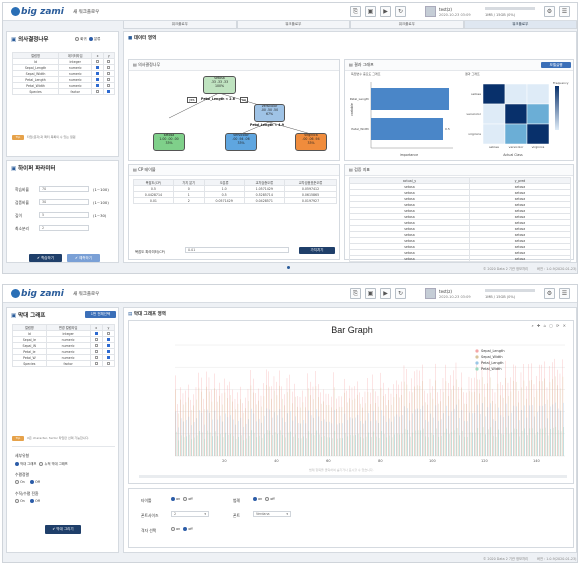  Describe the element at coordinates (190, 514) in the screenshot. I see `fontsize-select: 2 ▾` at that location.